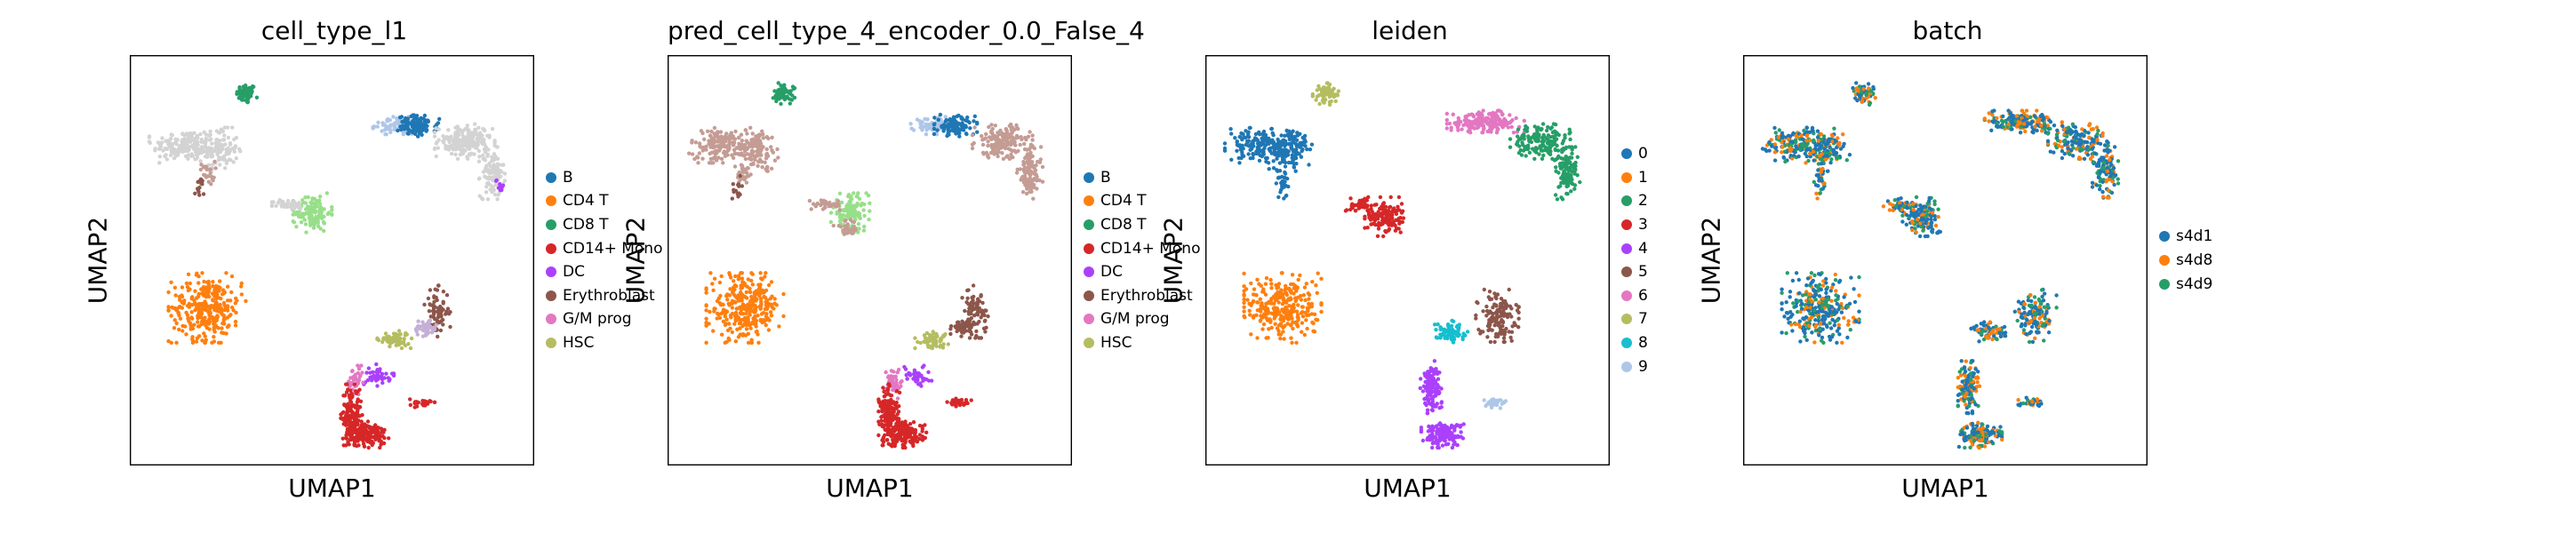  Describe the element at coordinates (579, 343) in the screenshot. I see `legend-label: HSC` at that location.